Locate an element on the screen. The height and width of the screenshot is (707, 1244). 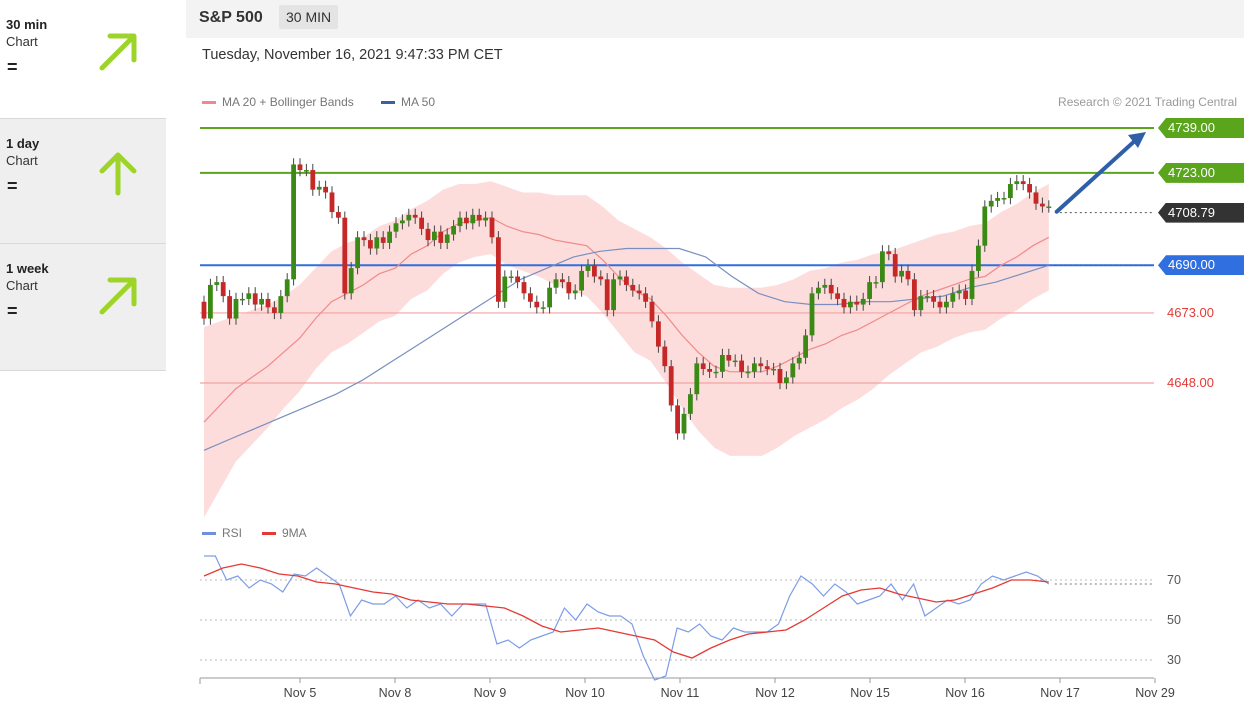
symbol-title: S&P 500 is located at coordinates (231, 17).